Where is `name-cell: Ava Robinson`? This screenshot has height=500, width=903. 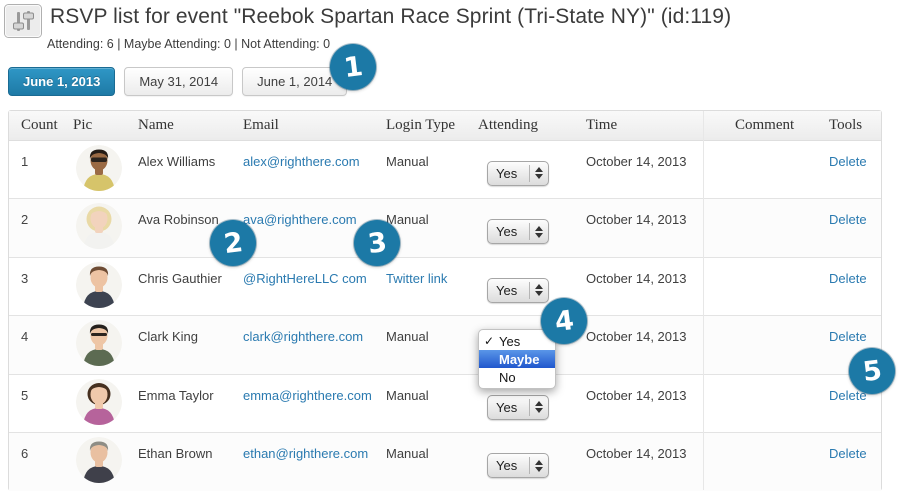 name-cell: Ava Robinson is located at coordinates (178, 219).